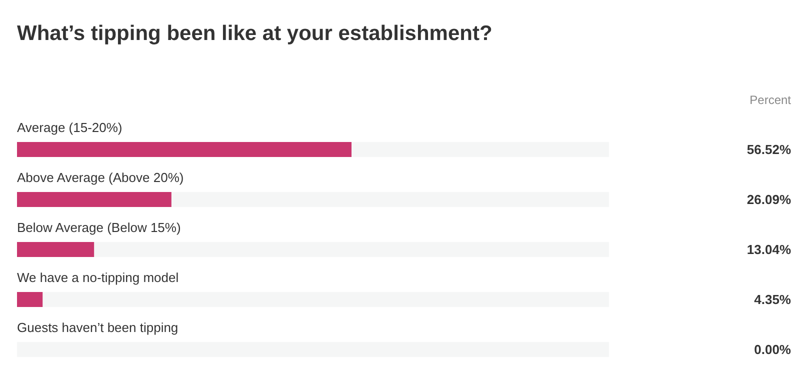 The height and width of the screenshot is (370, 800). I want to click on y-tick-label: Below Average (Below 15%), so click(99, 227).